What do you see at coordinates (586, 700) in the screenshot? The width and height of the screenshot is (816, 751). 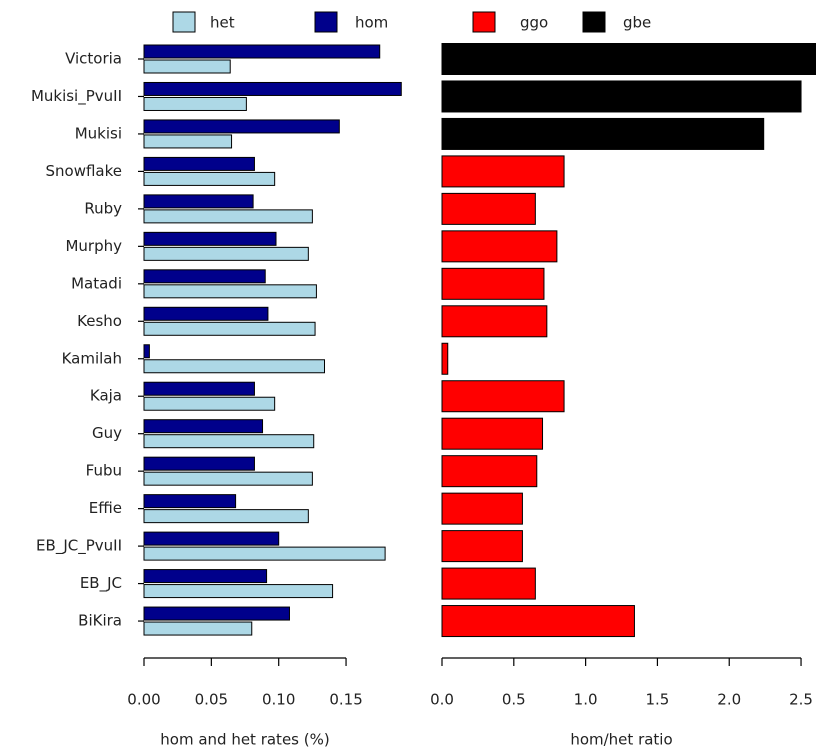 I see `x-tick-label: 1.0` at bounding box center [586, 700].